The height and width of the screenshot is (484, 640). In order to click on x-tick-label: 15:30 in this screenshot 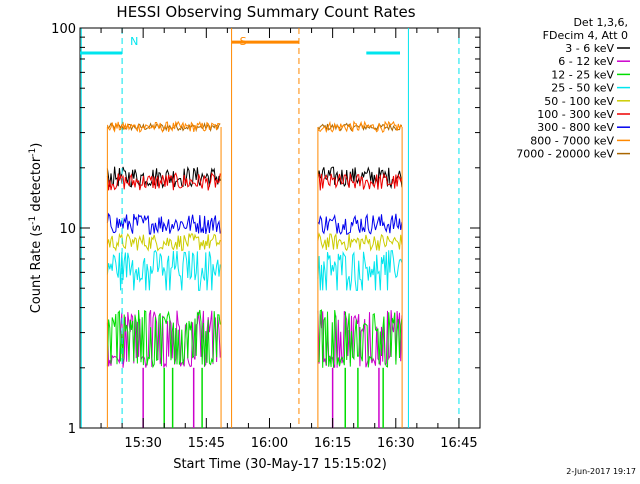, I will do `click(142, 443)`.